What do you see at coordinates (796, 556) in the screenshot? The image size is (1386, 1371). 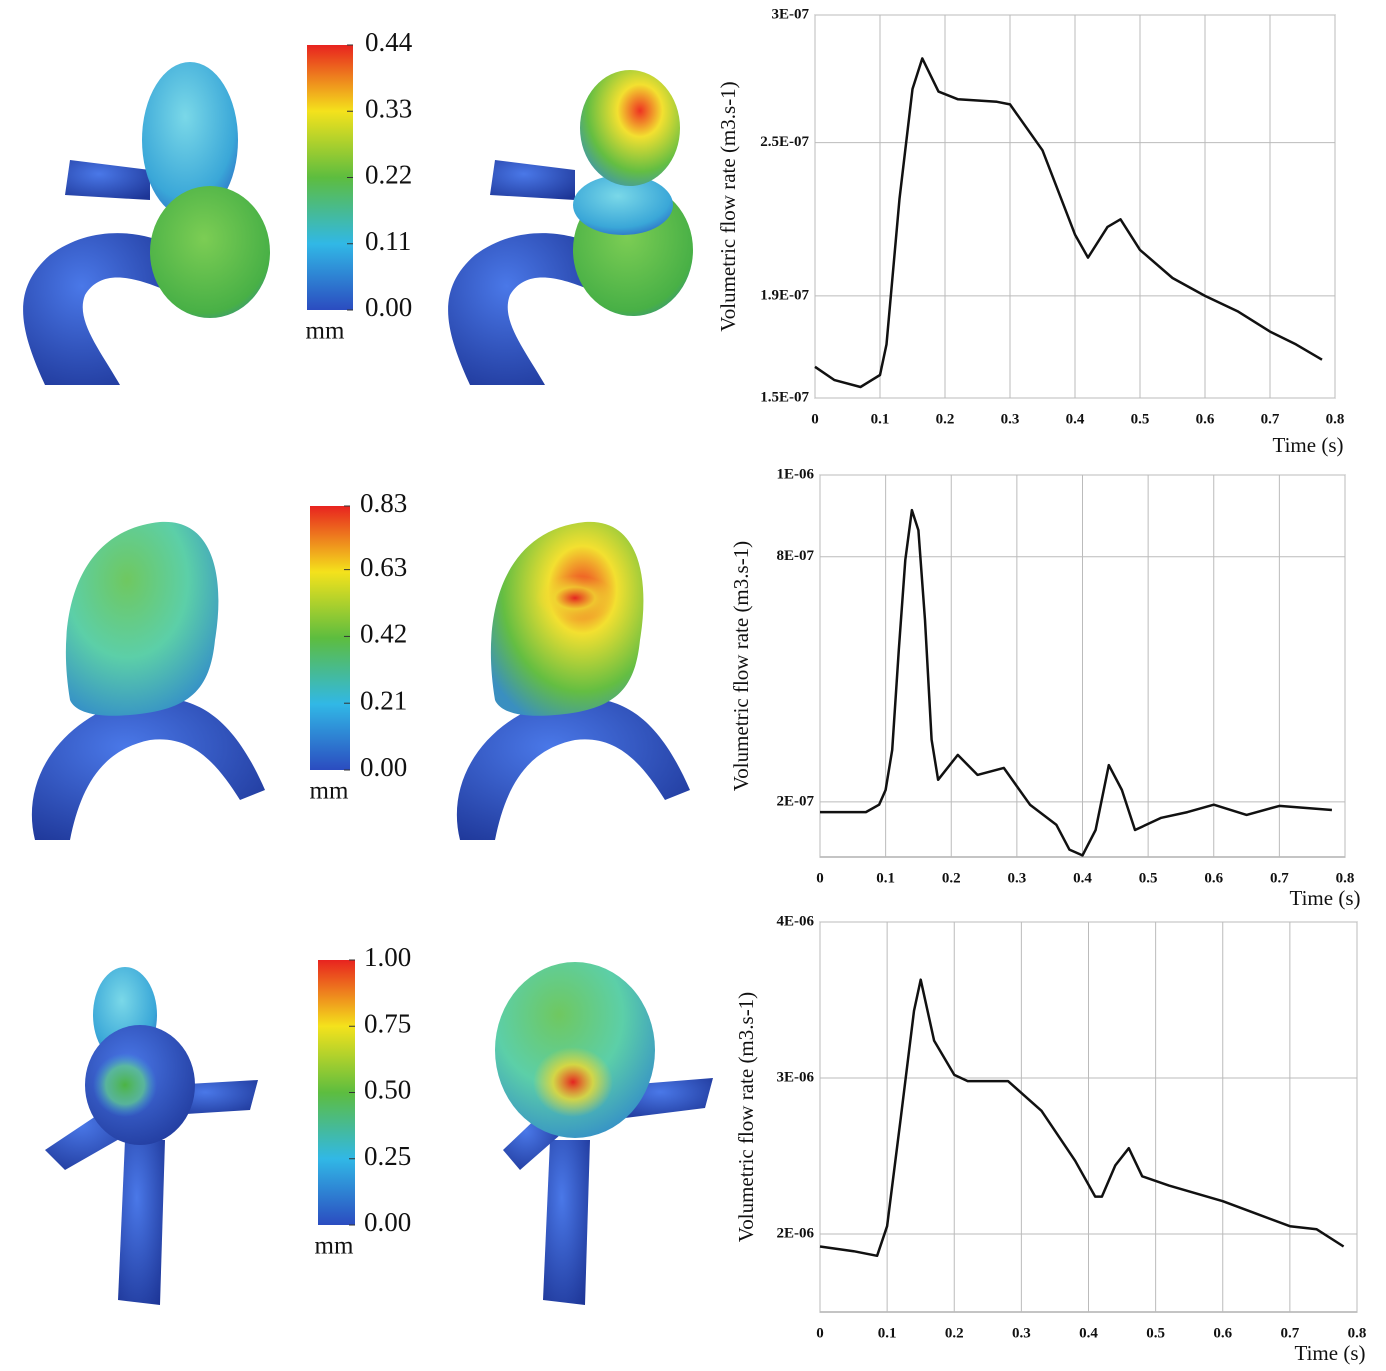 I see `y-tick-label: 8E-07` at bounding box center [796, 556].